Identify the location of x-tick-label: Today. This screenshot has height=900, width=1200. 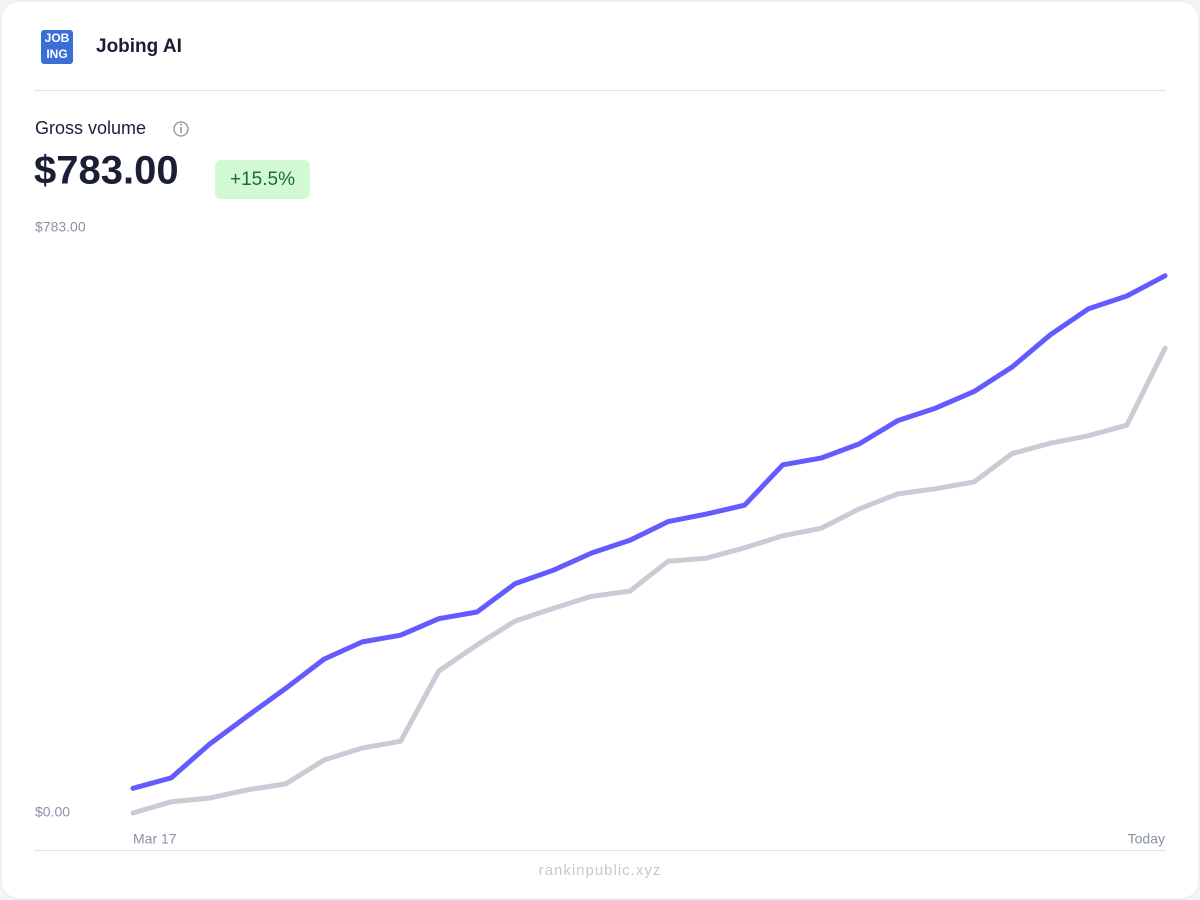
(1146, 839).